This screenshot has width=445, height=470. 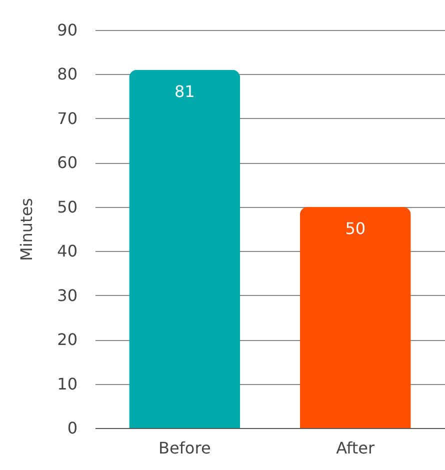 I want to click on x-tick-label: After, so click(x=355, y=448).